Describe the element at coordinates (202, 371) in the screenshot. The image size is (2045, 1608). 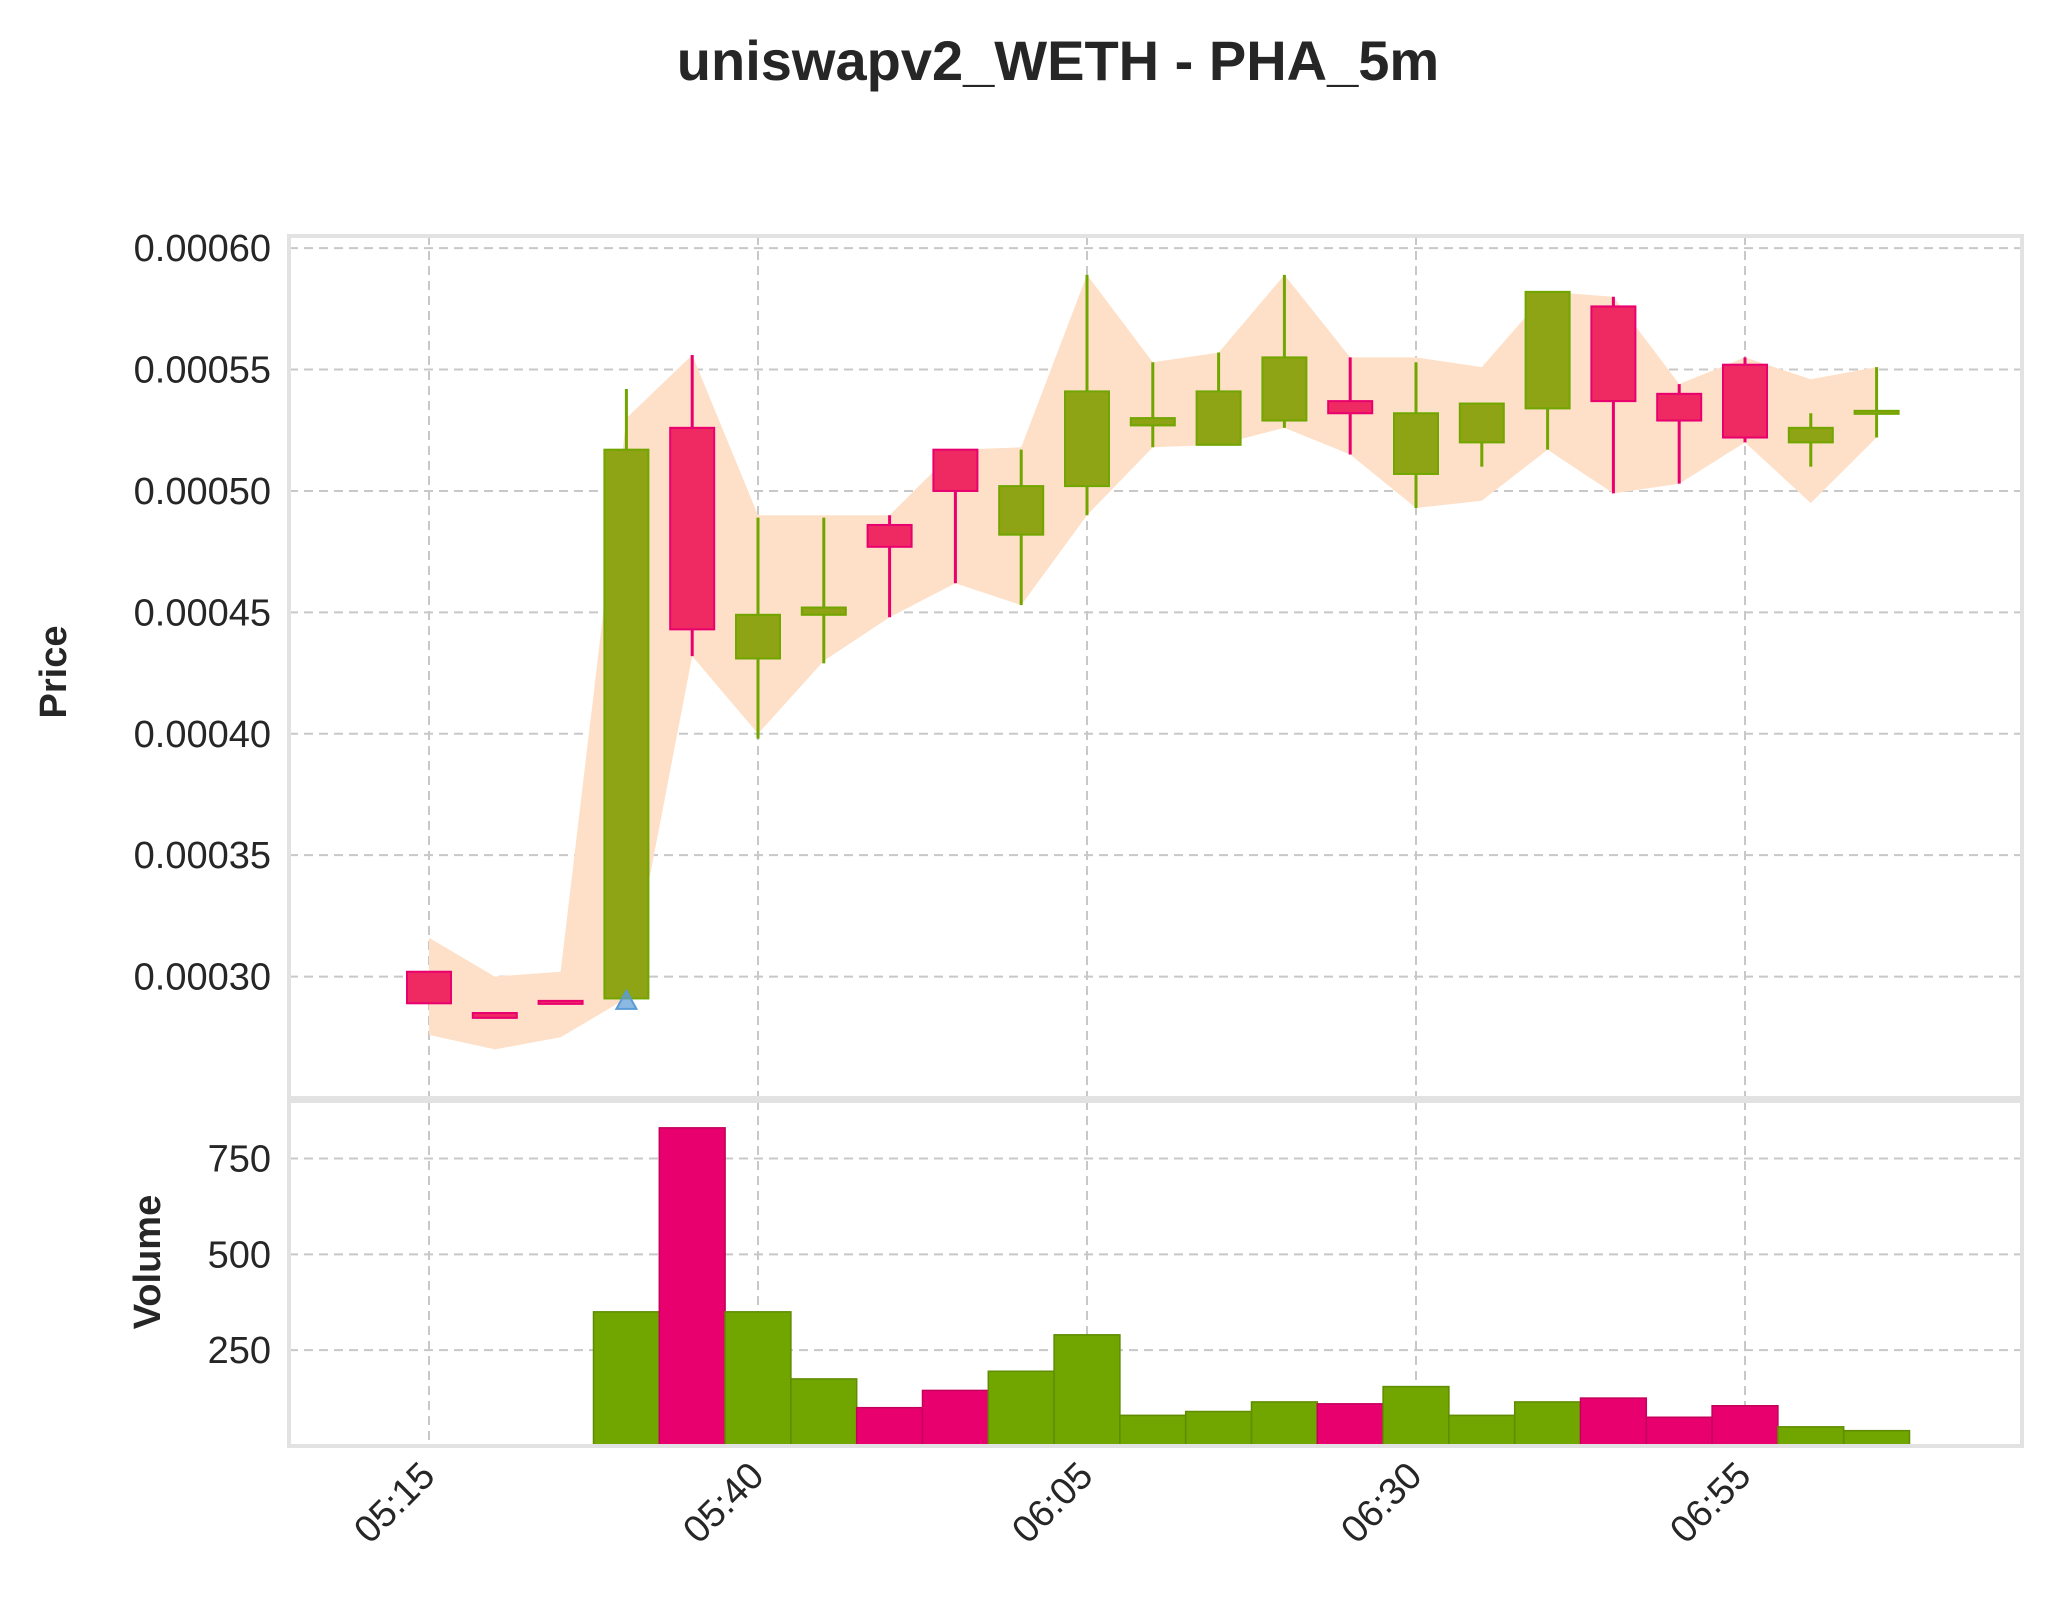
I see `price-tick-label: 0.00055` at that location.